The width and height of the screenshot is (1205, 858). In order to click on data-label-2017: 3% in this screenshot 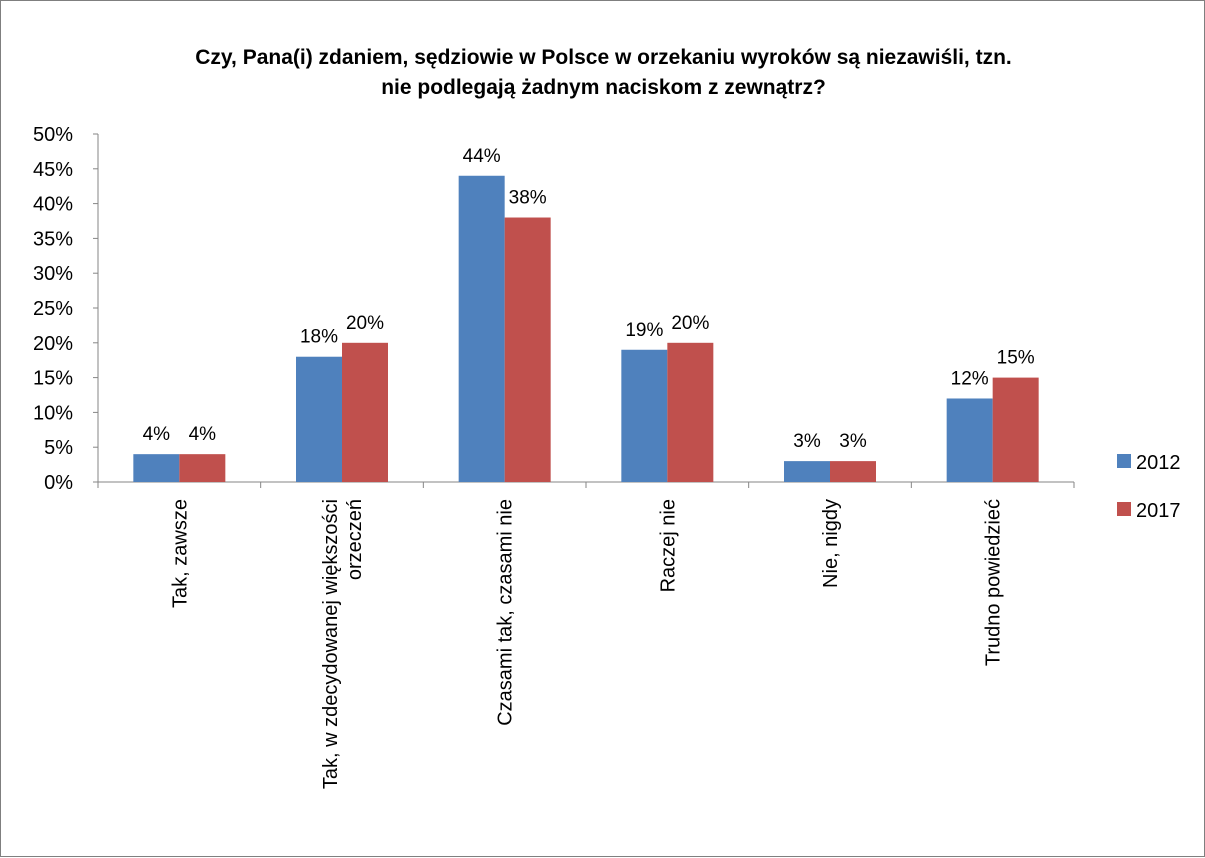, I will do `click(853, 441)`.